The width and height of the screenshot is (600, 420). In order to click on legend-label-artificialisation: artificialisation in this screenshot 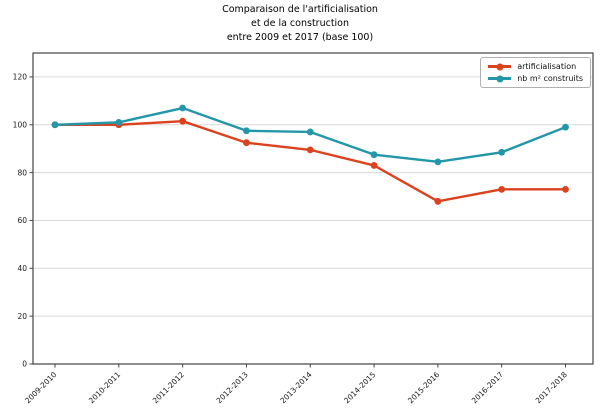, I will do `click(547, 66)`.